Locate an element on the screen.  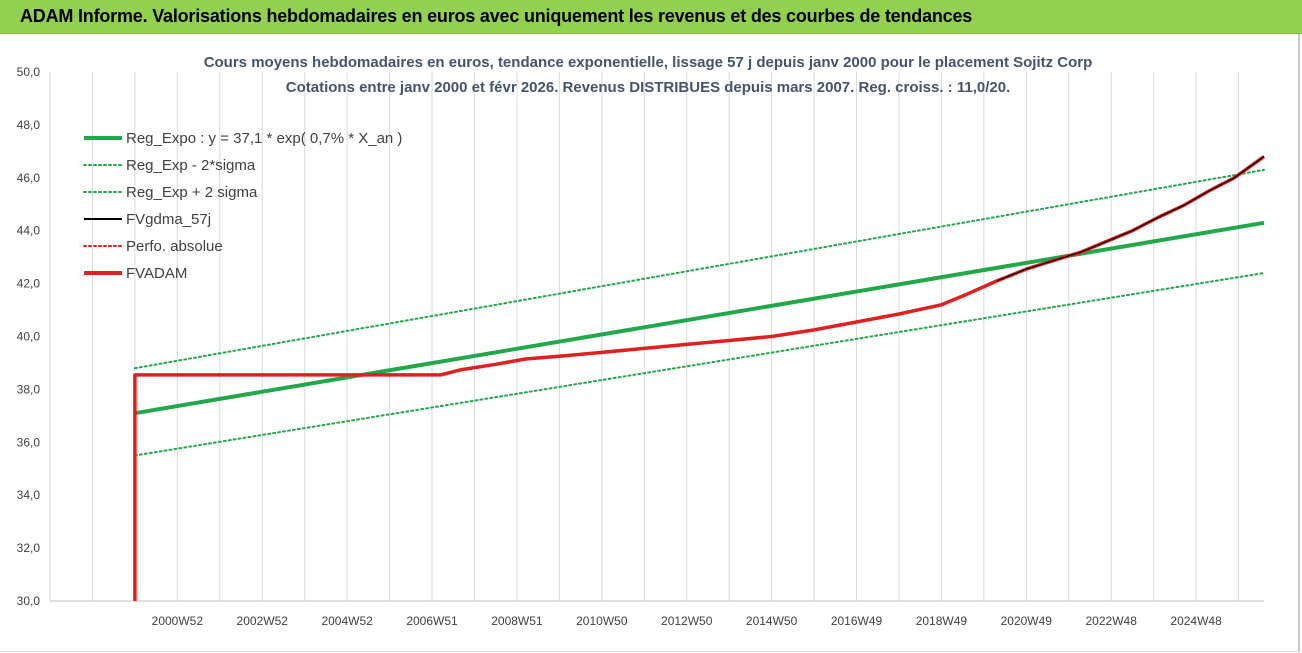
x-tick-label: 2014W50 is located at coordinates (772, 621).